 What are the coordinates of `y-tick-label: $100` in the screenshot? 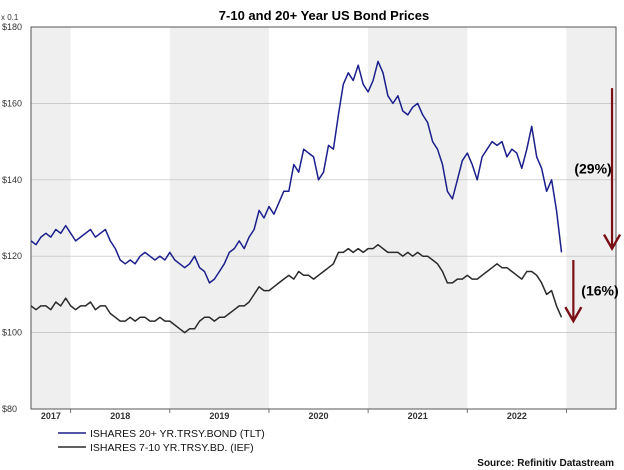 It's located at (12, 333).